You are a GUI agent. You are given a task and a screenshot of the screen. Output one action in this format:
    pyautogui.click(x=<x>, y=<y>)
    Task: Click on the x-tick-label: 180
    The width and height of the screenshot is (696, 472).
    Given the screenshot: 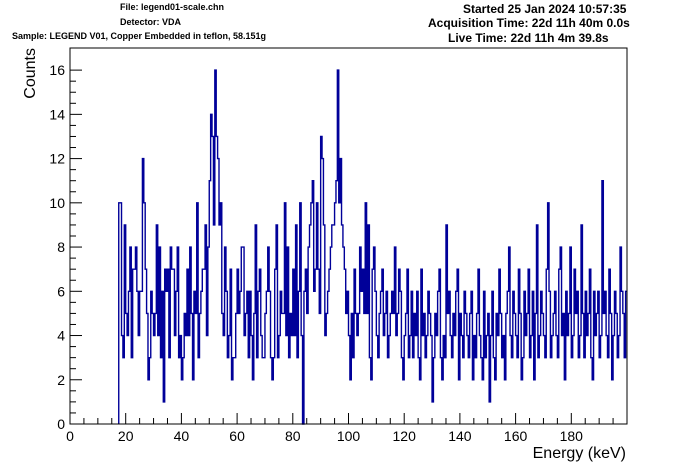 What is the action you would take?
    pyautogui.click(x=572, y=436)
    